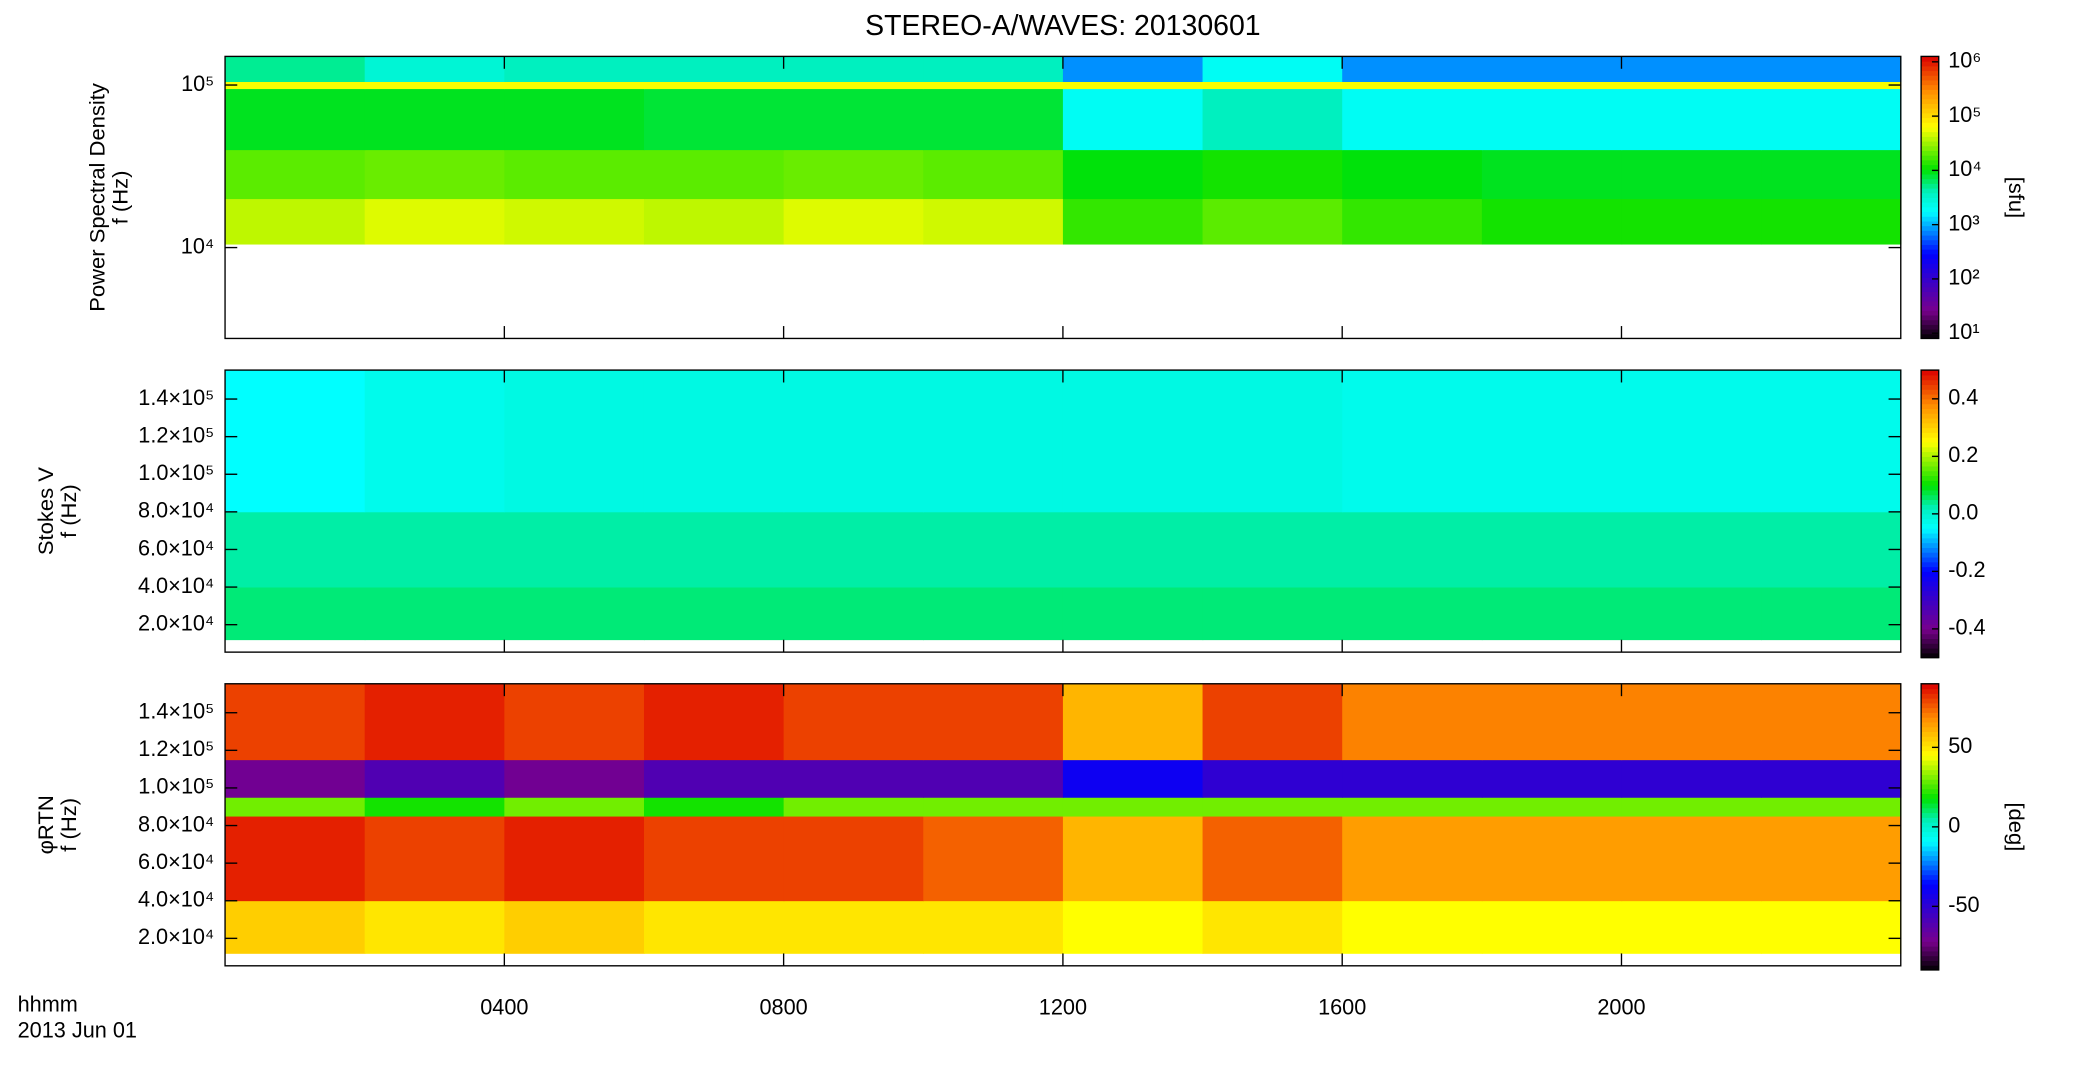 The height and width of the screenshot is (1080, 2096). Describe the element at coordinates (504, 1006) in the screenshot. I see `x-tick-label: 0400` at that location.